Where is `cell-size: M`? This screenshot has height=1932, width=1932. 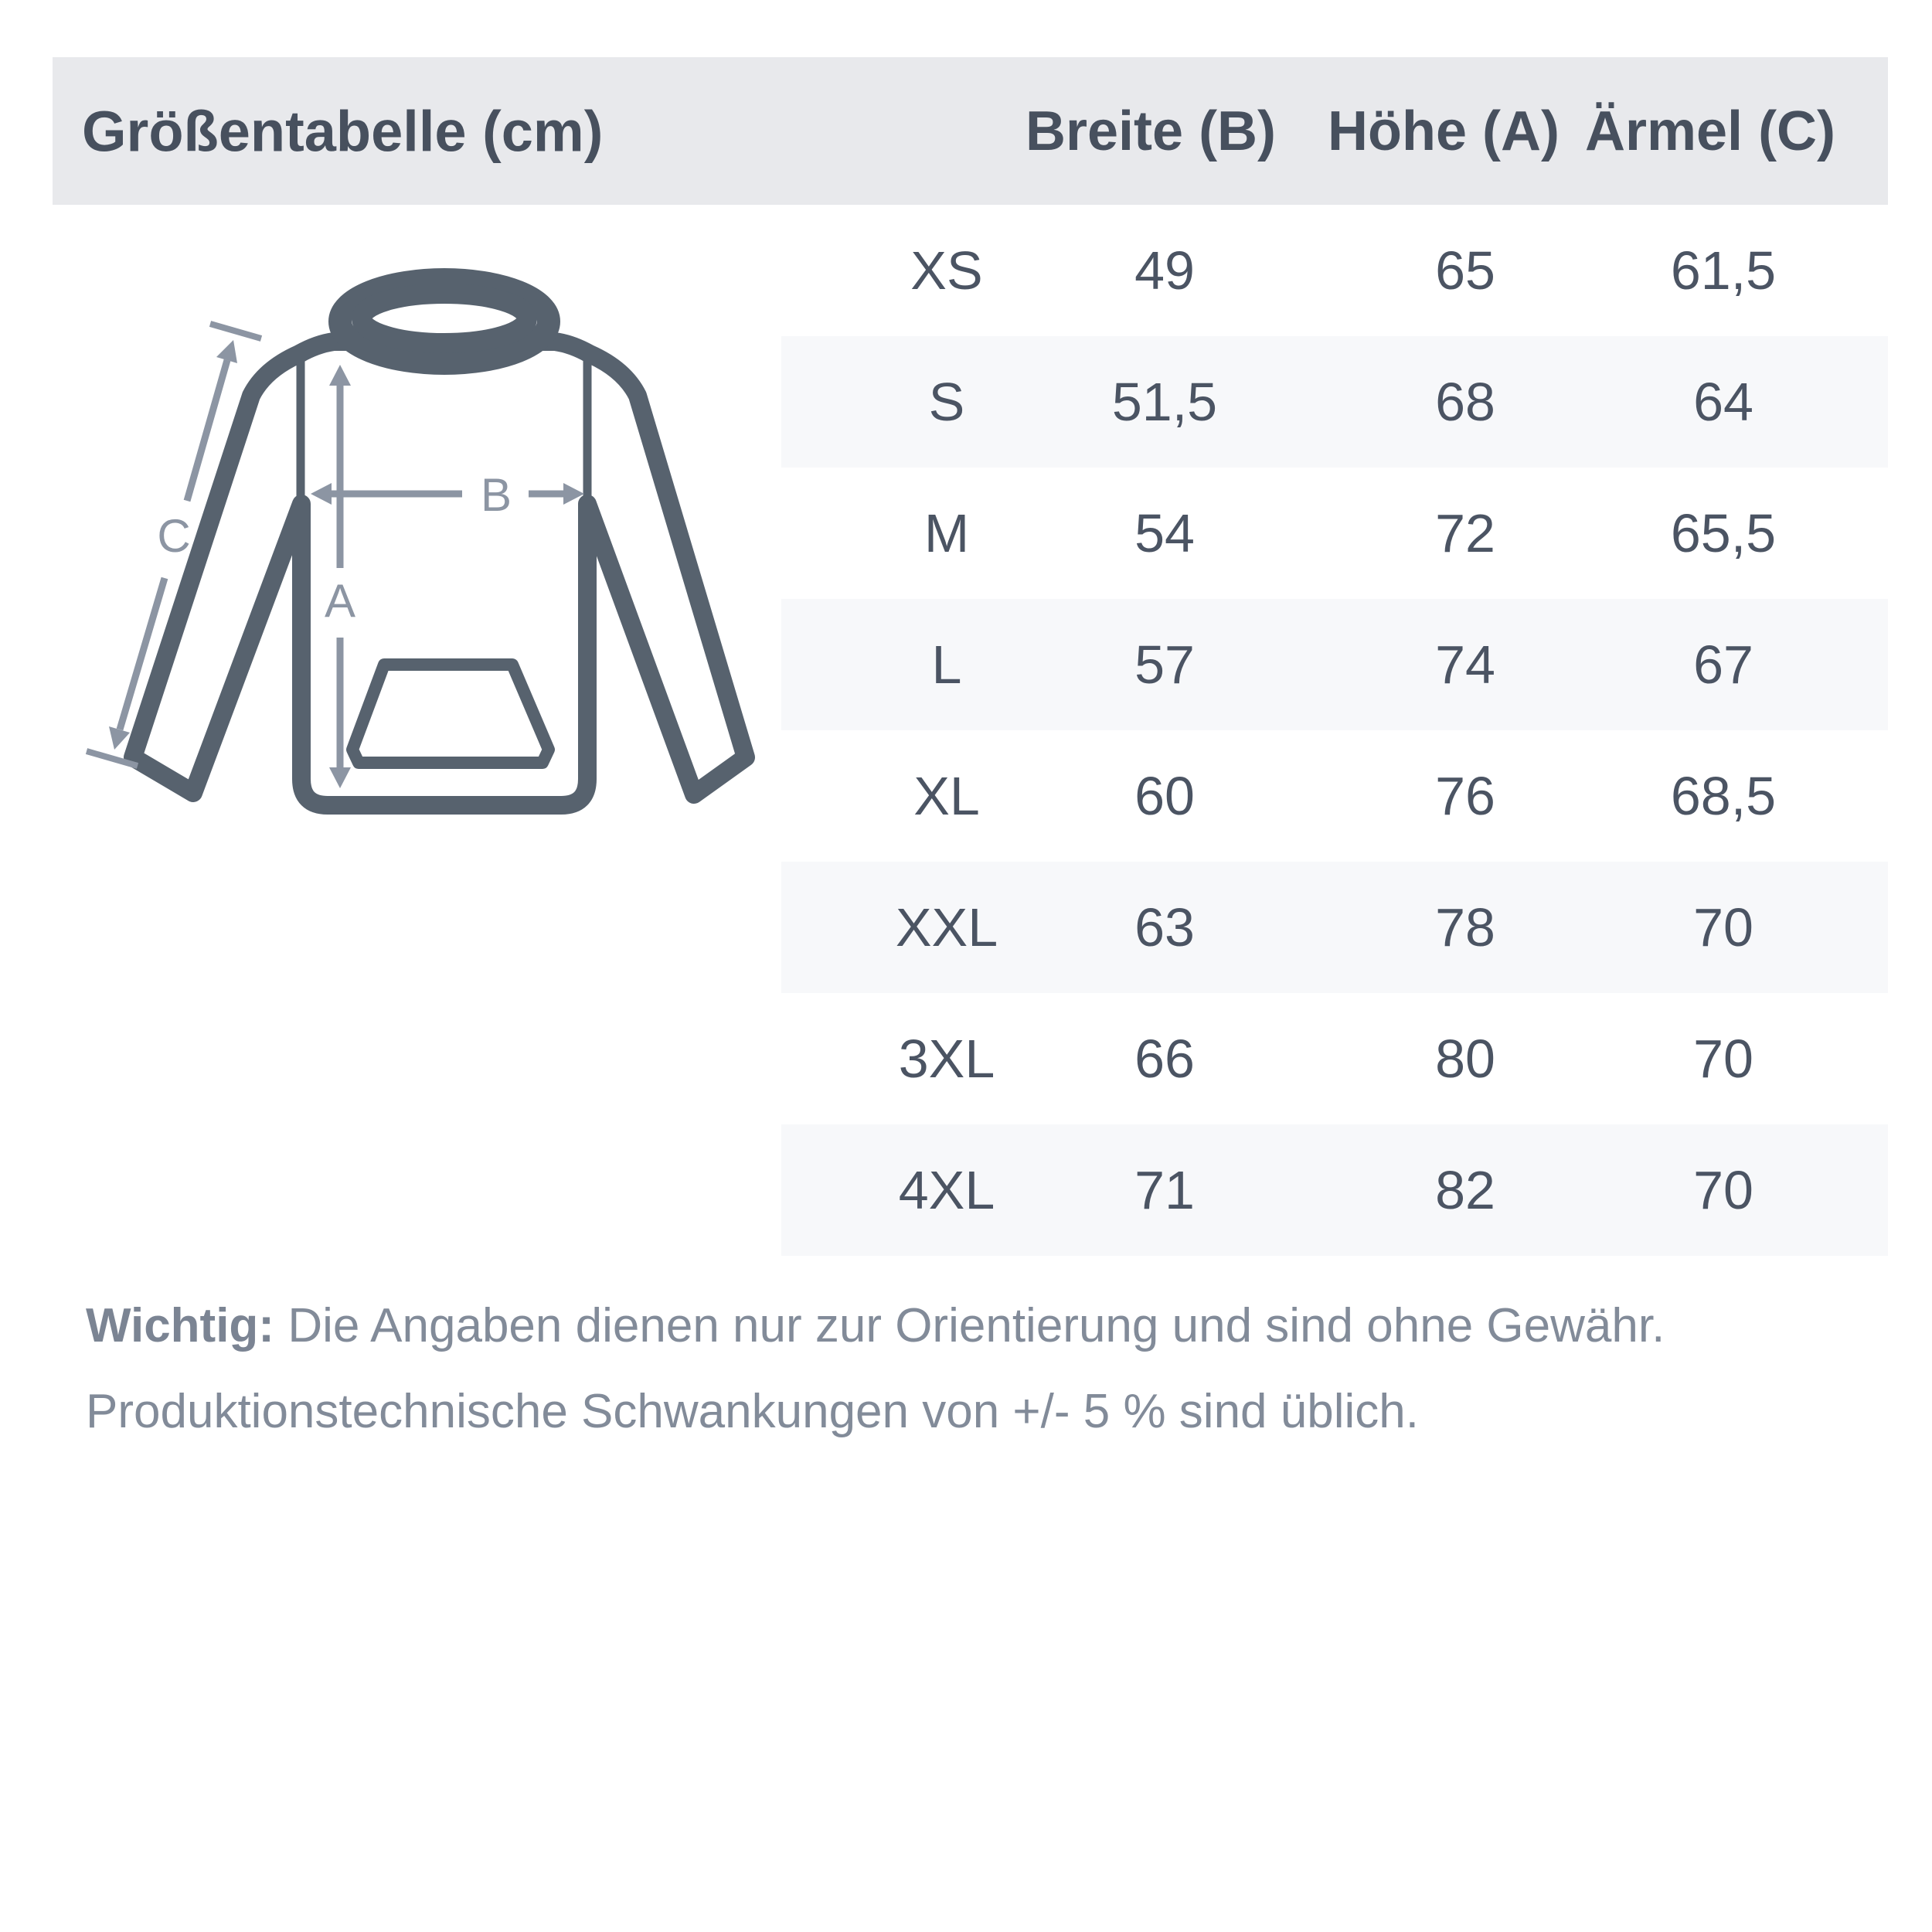 cell-size: M is located at coordinates (947, 533).